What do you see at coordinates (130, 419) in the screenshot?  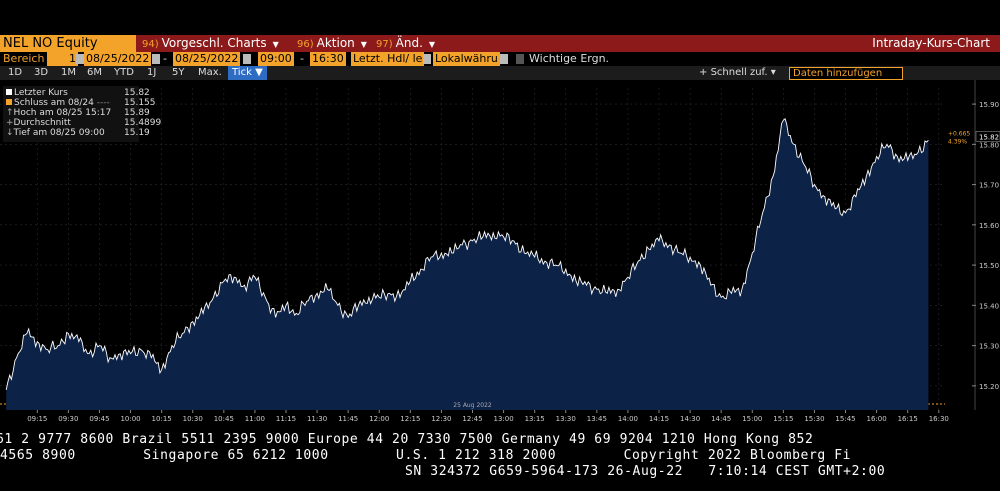 I see `x-tick-label: 10:00` at bounding box center [130, 419].